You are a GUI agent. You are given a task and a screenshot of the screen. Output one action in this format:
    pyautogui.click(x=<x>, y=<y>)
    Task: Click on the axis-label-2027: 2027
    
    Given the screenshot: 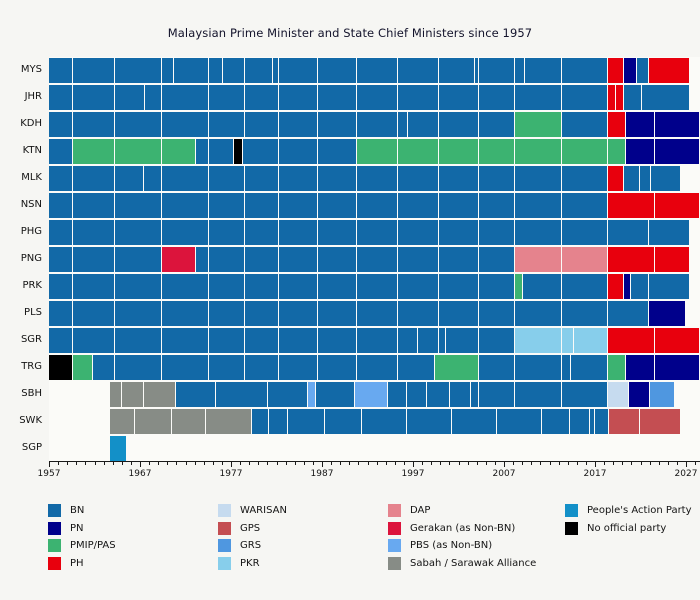 What is the action you would take?
    pyautogui.click(x=686, y=474)
    